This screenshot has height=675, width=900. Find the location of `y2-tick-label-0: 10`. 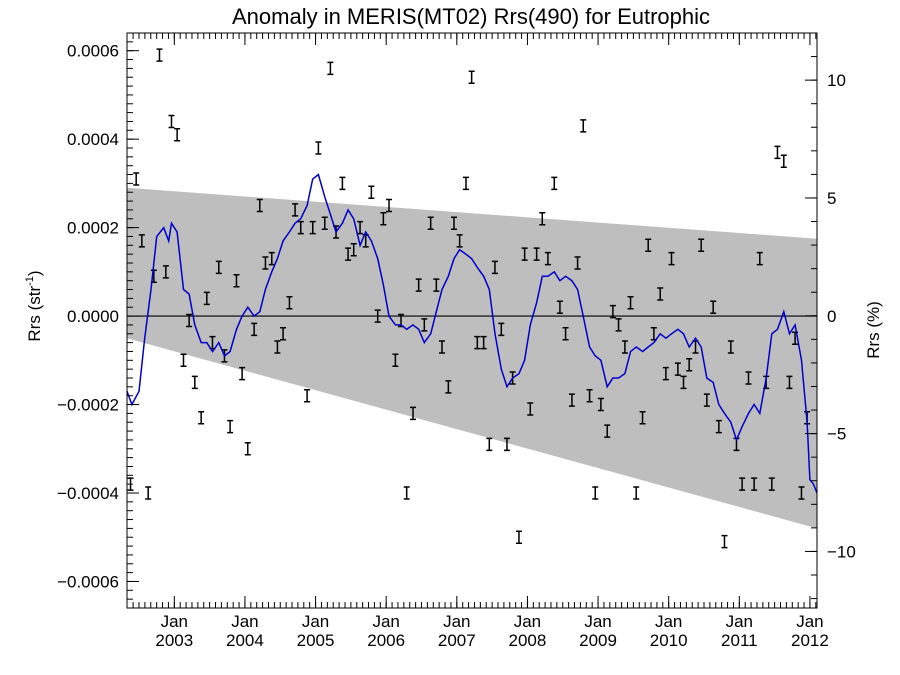

y2-tick-label-0: 10 is located at coordinates (836, 80).